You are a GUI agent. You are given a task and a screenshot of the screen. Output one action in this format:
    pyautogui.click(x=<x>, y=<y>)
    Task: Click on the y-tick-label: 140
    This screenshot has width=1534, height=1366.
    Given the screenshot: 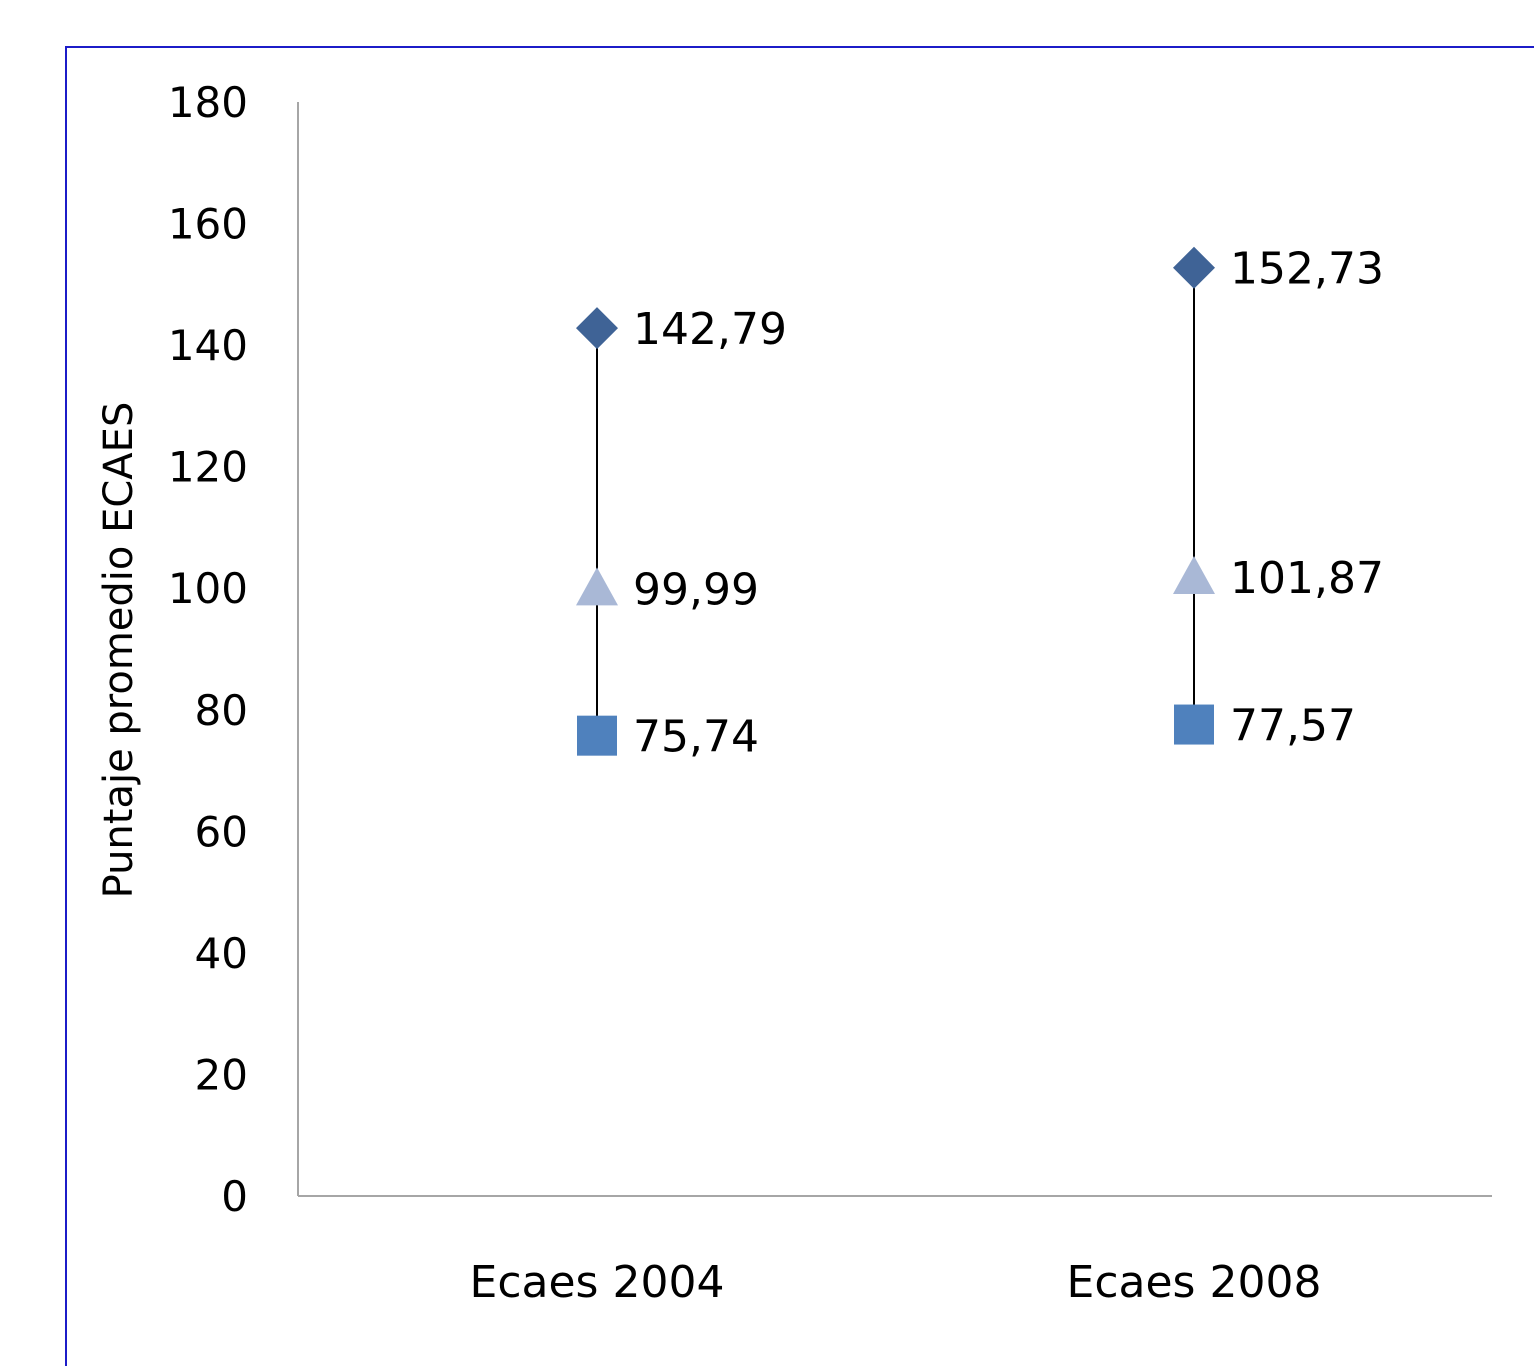 What is the action you would take?
    pyautogui.click(x=208, y=345)
    